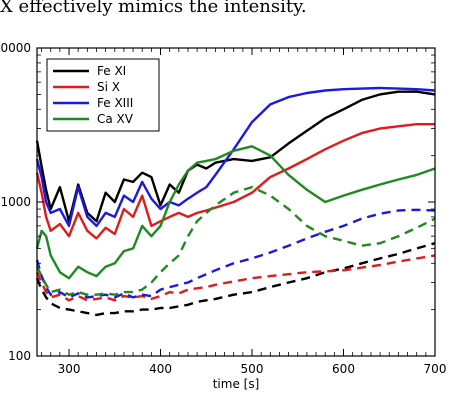 The image size is (474, 410). I want to click on x-tick-label: 700, so click(435, 369).